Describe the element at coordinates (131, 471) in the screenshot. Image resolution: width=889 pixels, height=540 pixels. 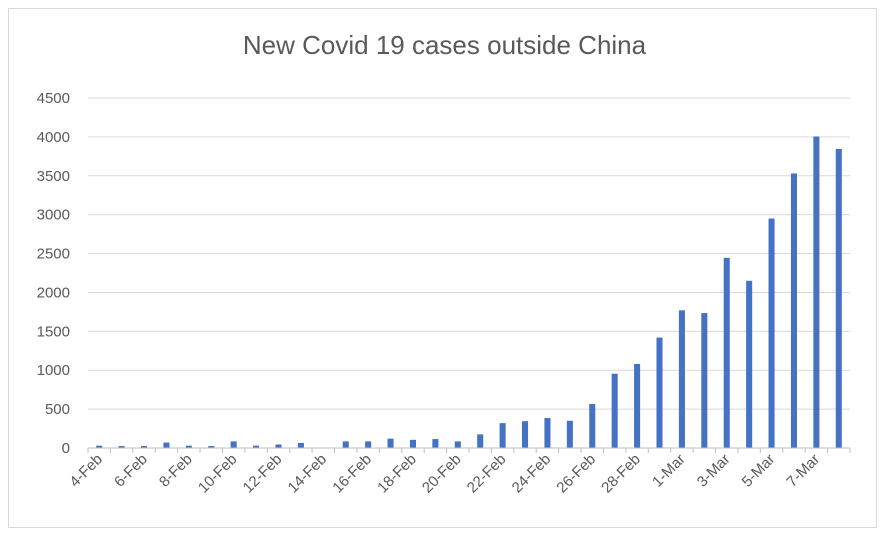
I see `x-tick-label: 6-Feb` at that location.